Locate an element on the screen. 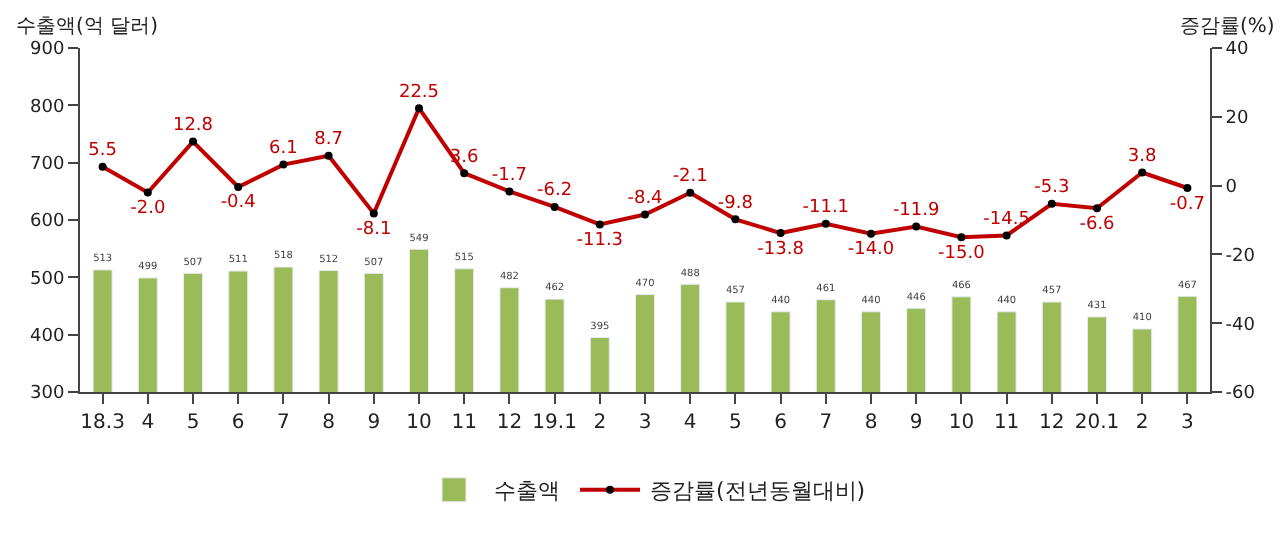  data-label: -2.0 is located at coordinates (148, 208).